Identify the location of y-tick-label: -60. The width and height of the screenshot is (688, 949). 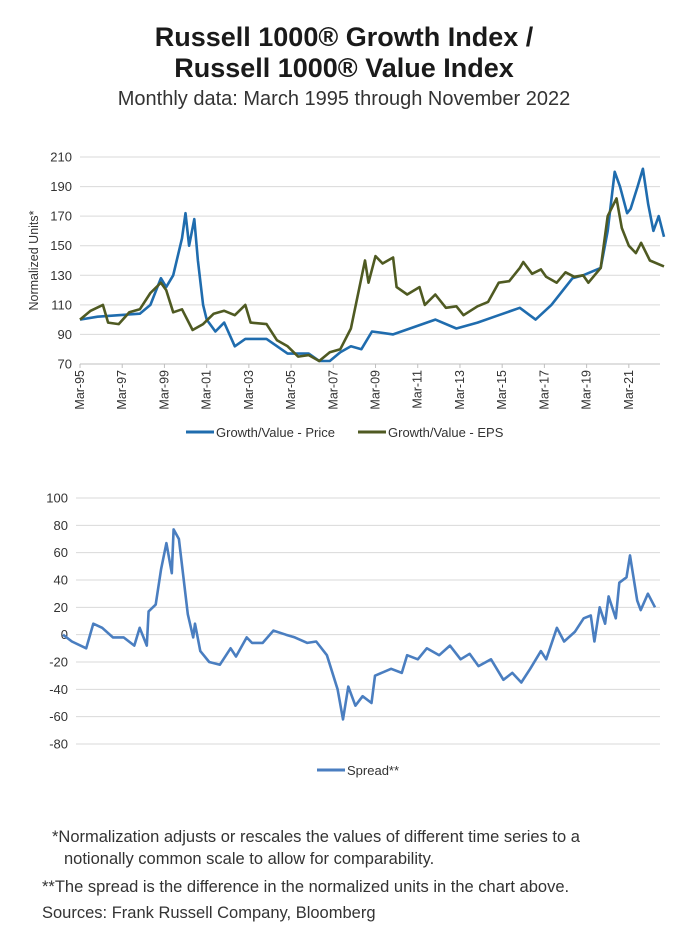
(58, 716).